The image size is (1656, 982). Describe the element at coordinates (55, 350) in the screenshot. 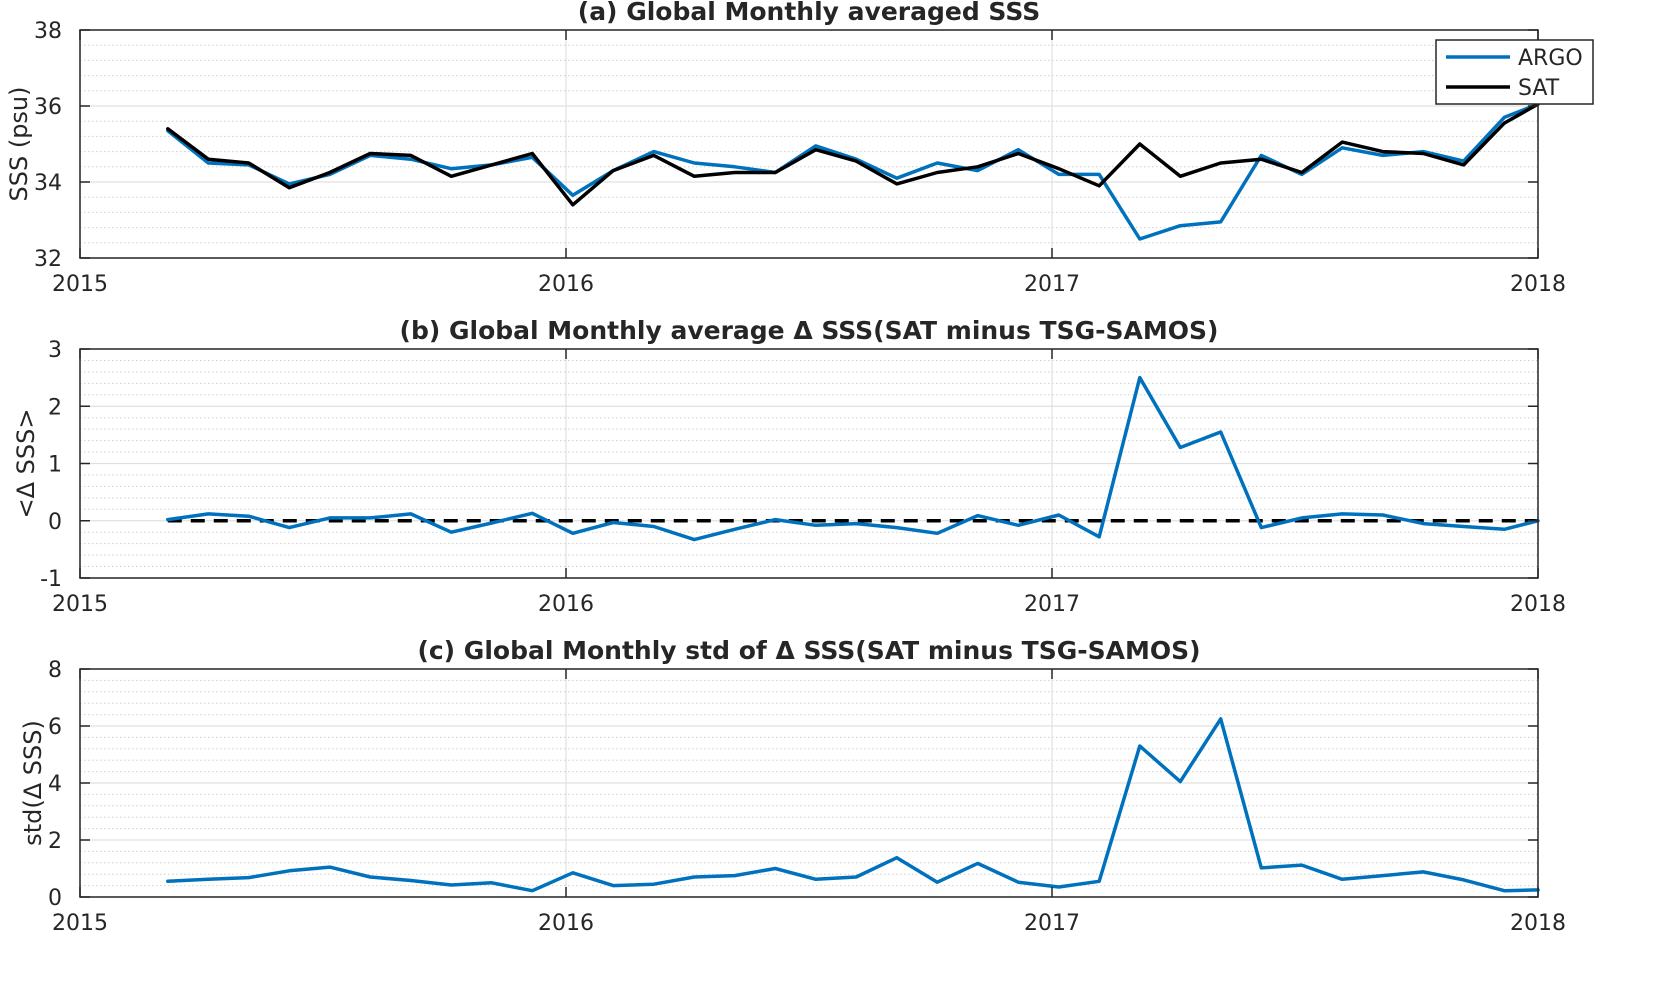

I see `y-tick-label: 3` at that location.